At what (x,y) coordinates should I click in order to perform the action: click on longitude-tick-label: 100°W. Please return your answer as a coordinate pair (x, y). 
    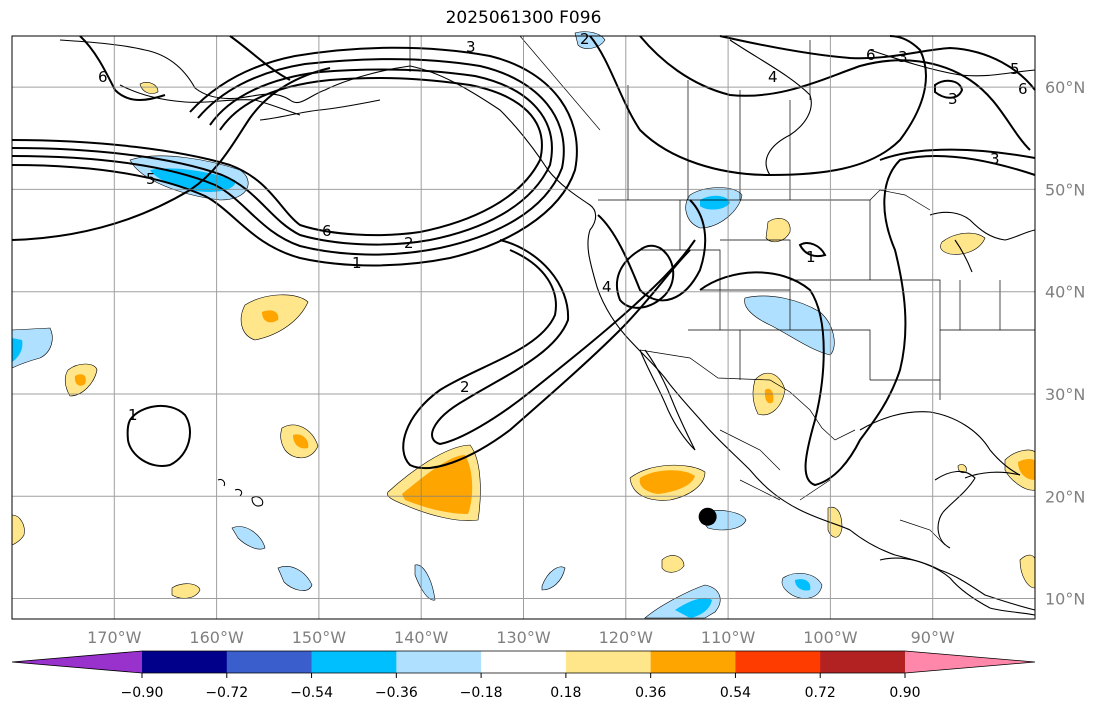
    Looking at the image, I should click on (830, 637).